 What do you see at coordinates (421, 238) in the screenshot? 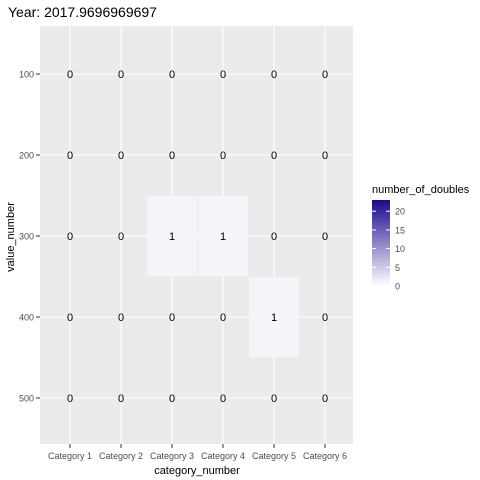
I see `legend: number_of_doubles 0 5 10 15 20` at bounding box center [421, 238].